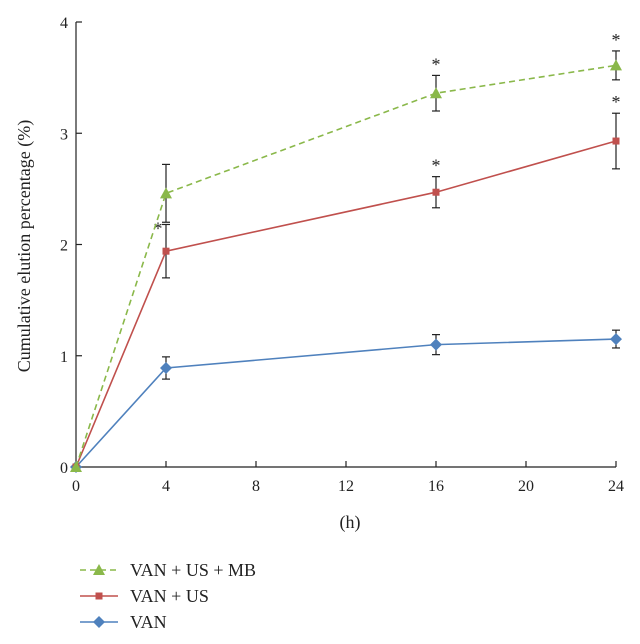 The image size is (640, 644). What do you see at coordinates (64, 357) in the screenshot?
I see `y-tick-label: 1` at bounding box center [64, 357].